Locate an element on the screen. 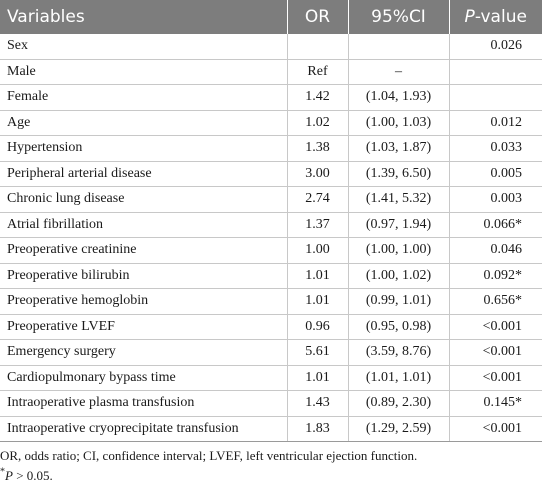 The width and height of the screenshot is (542, 486). cell-ci is located at coordinates (399, 47).